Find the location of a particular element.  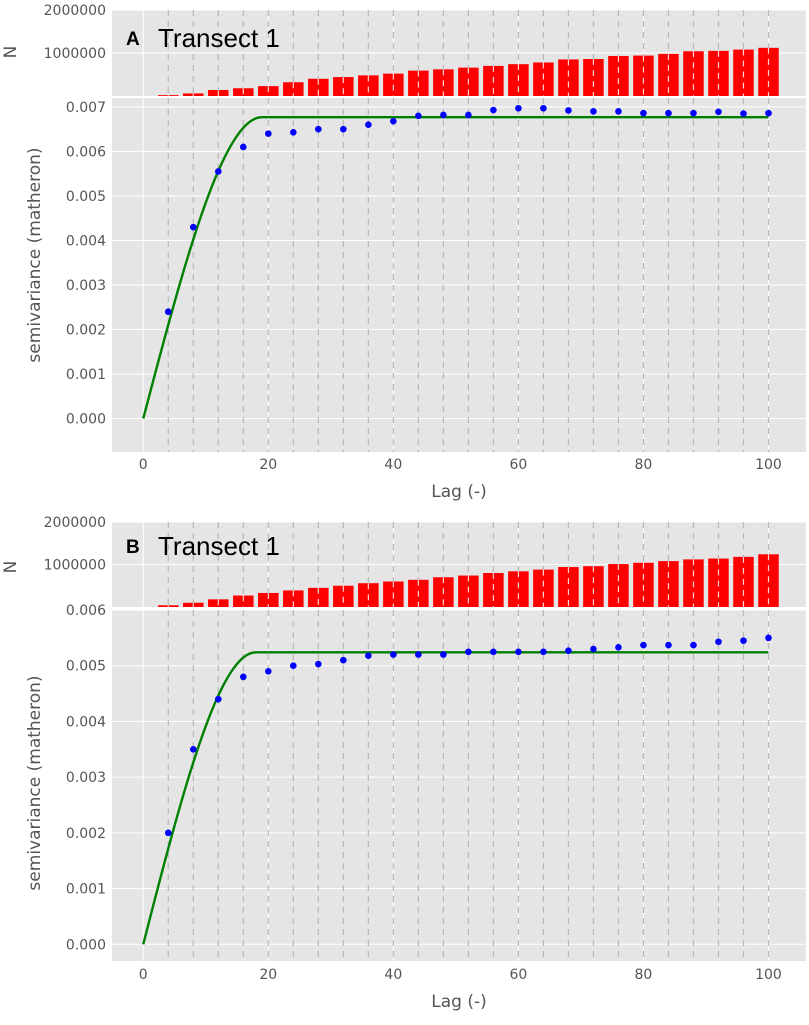

variogram-xtick-label: 0 is located at coordinates (143, 465).